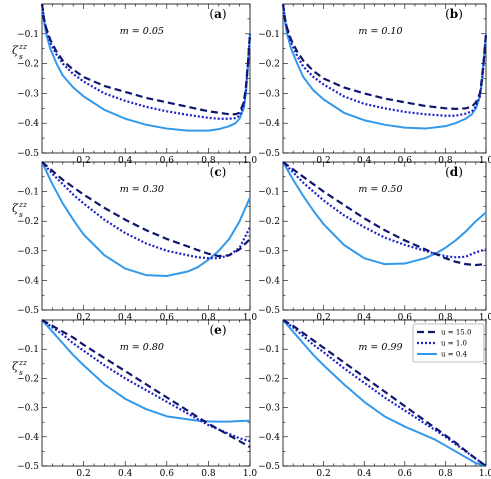 The height and width of the screenshot is (479, 491). Describe the element at coordinates (448, 343) in the screenshot. I see `legend-frame` at that location.